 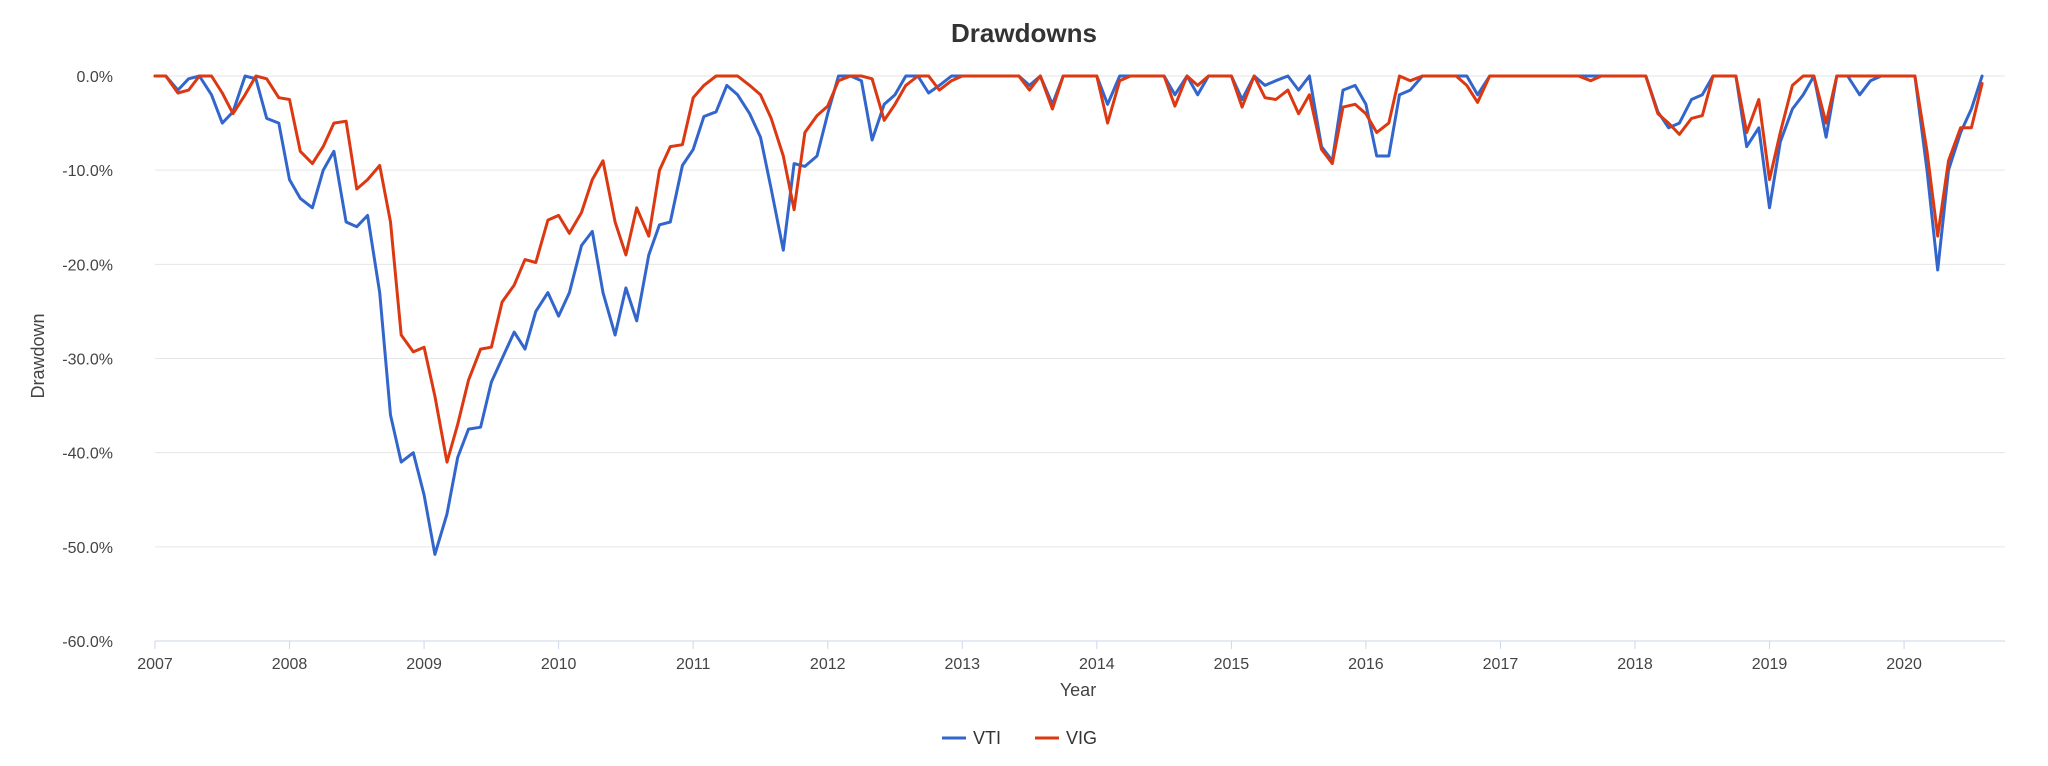 What do you see at coordinates (95, 77) in the screenshot?
I see `y-tick-label: 0.0%` at bounding box center [95, 77].